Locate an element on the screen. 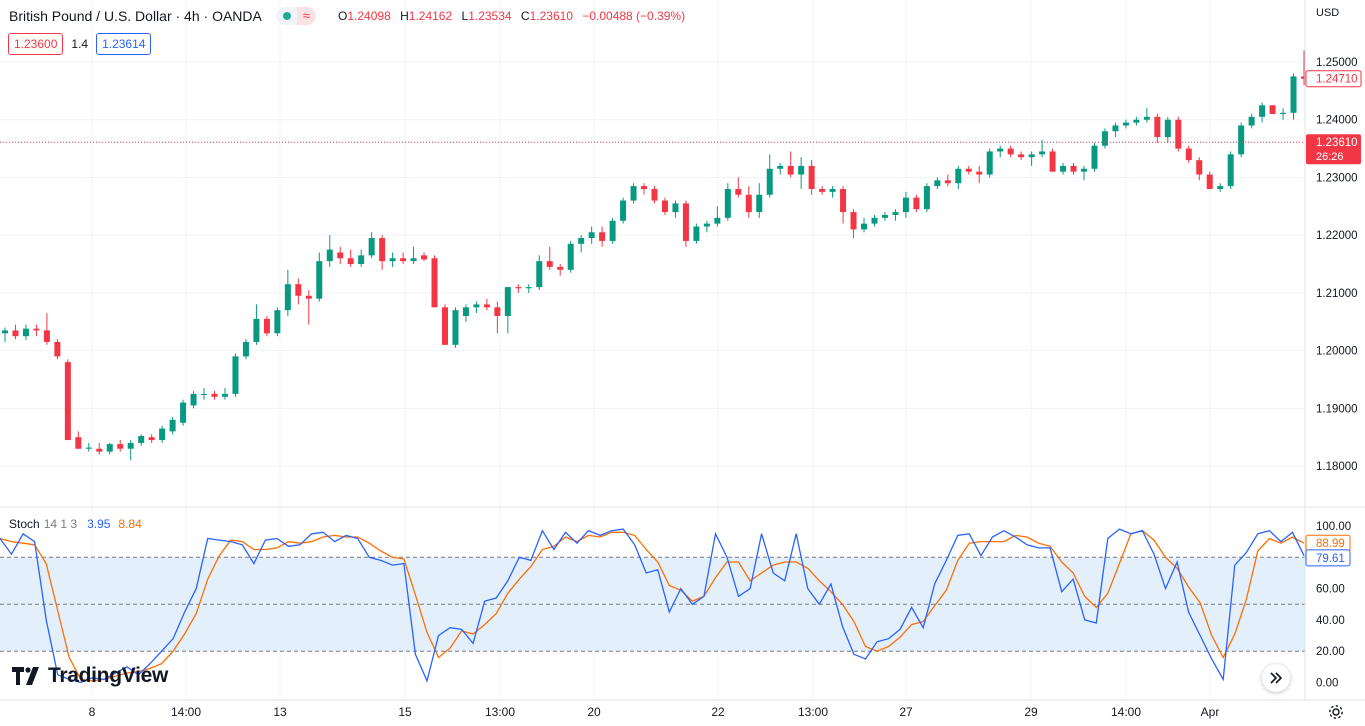  y-tick-label: 1.21000 is located at coordinates (1337, 294).